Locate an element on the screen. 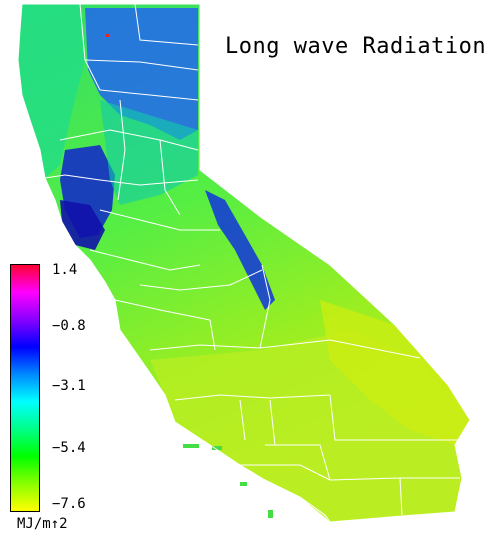  legend-tick-2: −0.8 is located at coordinates (69, 326).